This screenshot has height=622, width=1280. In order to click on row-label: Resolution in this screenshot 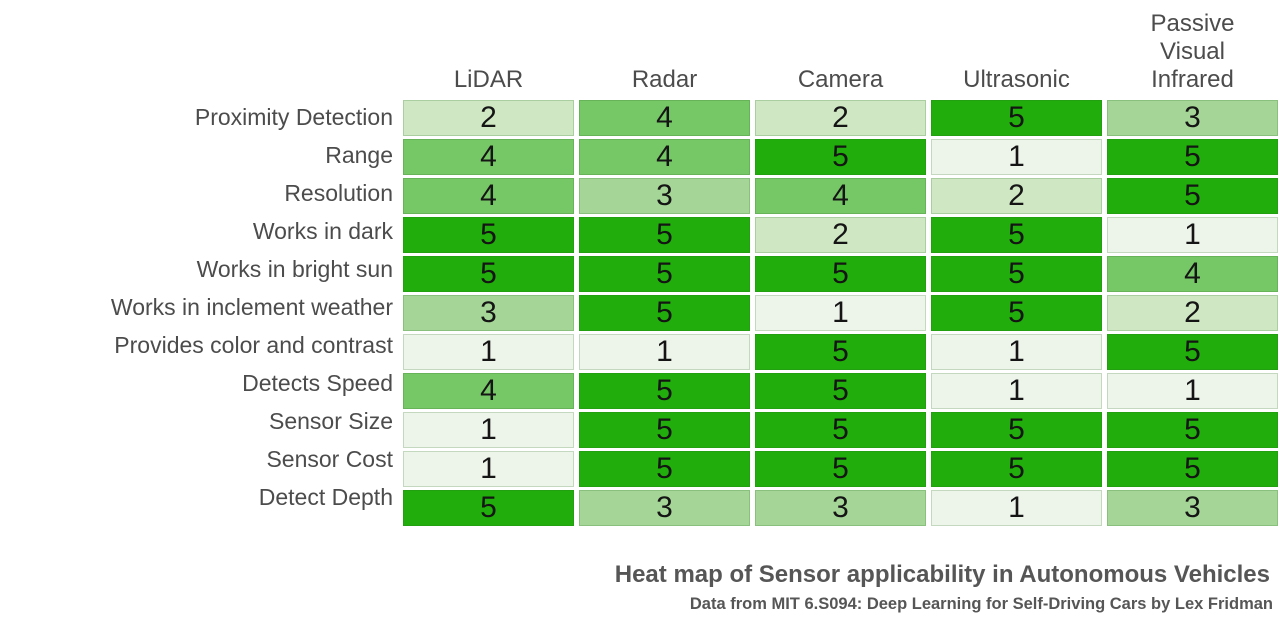, I will do `click(338, 193)`.